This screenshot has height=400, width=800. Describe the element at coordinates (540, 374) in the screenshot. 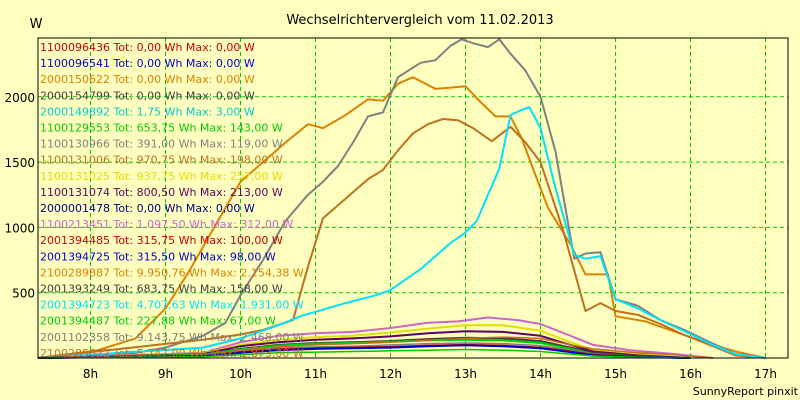

I see `x-tick-label: 14h` at that location.